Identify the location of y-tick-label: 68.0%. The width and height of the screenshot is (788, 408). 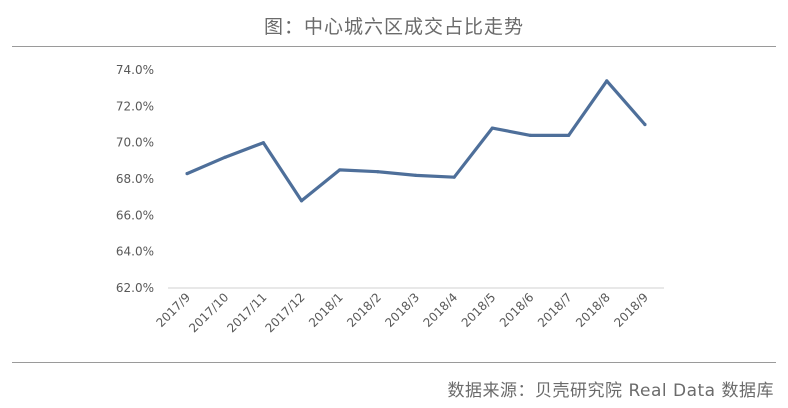
(135, 179).